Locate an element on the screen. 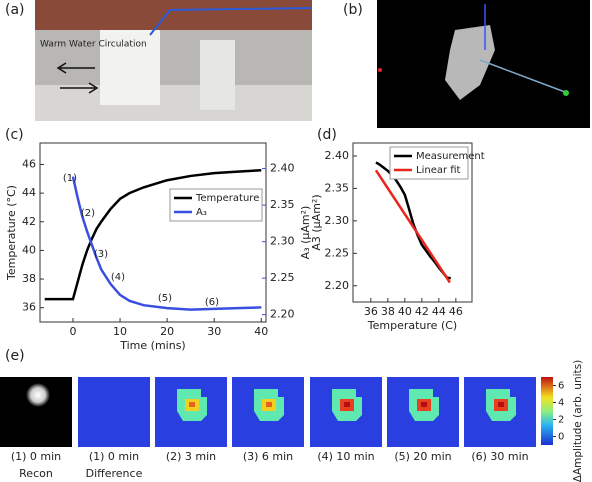  annotation: (1) is located at coordinates (70, 178).